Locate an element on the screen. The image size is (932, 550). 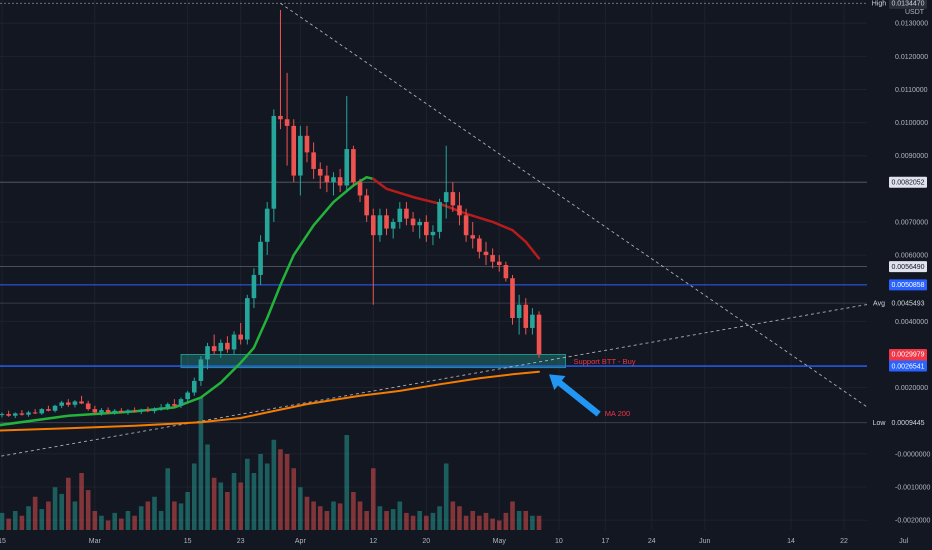
annotations: MA 200 is located at coordinates (589, 396).